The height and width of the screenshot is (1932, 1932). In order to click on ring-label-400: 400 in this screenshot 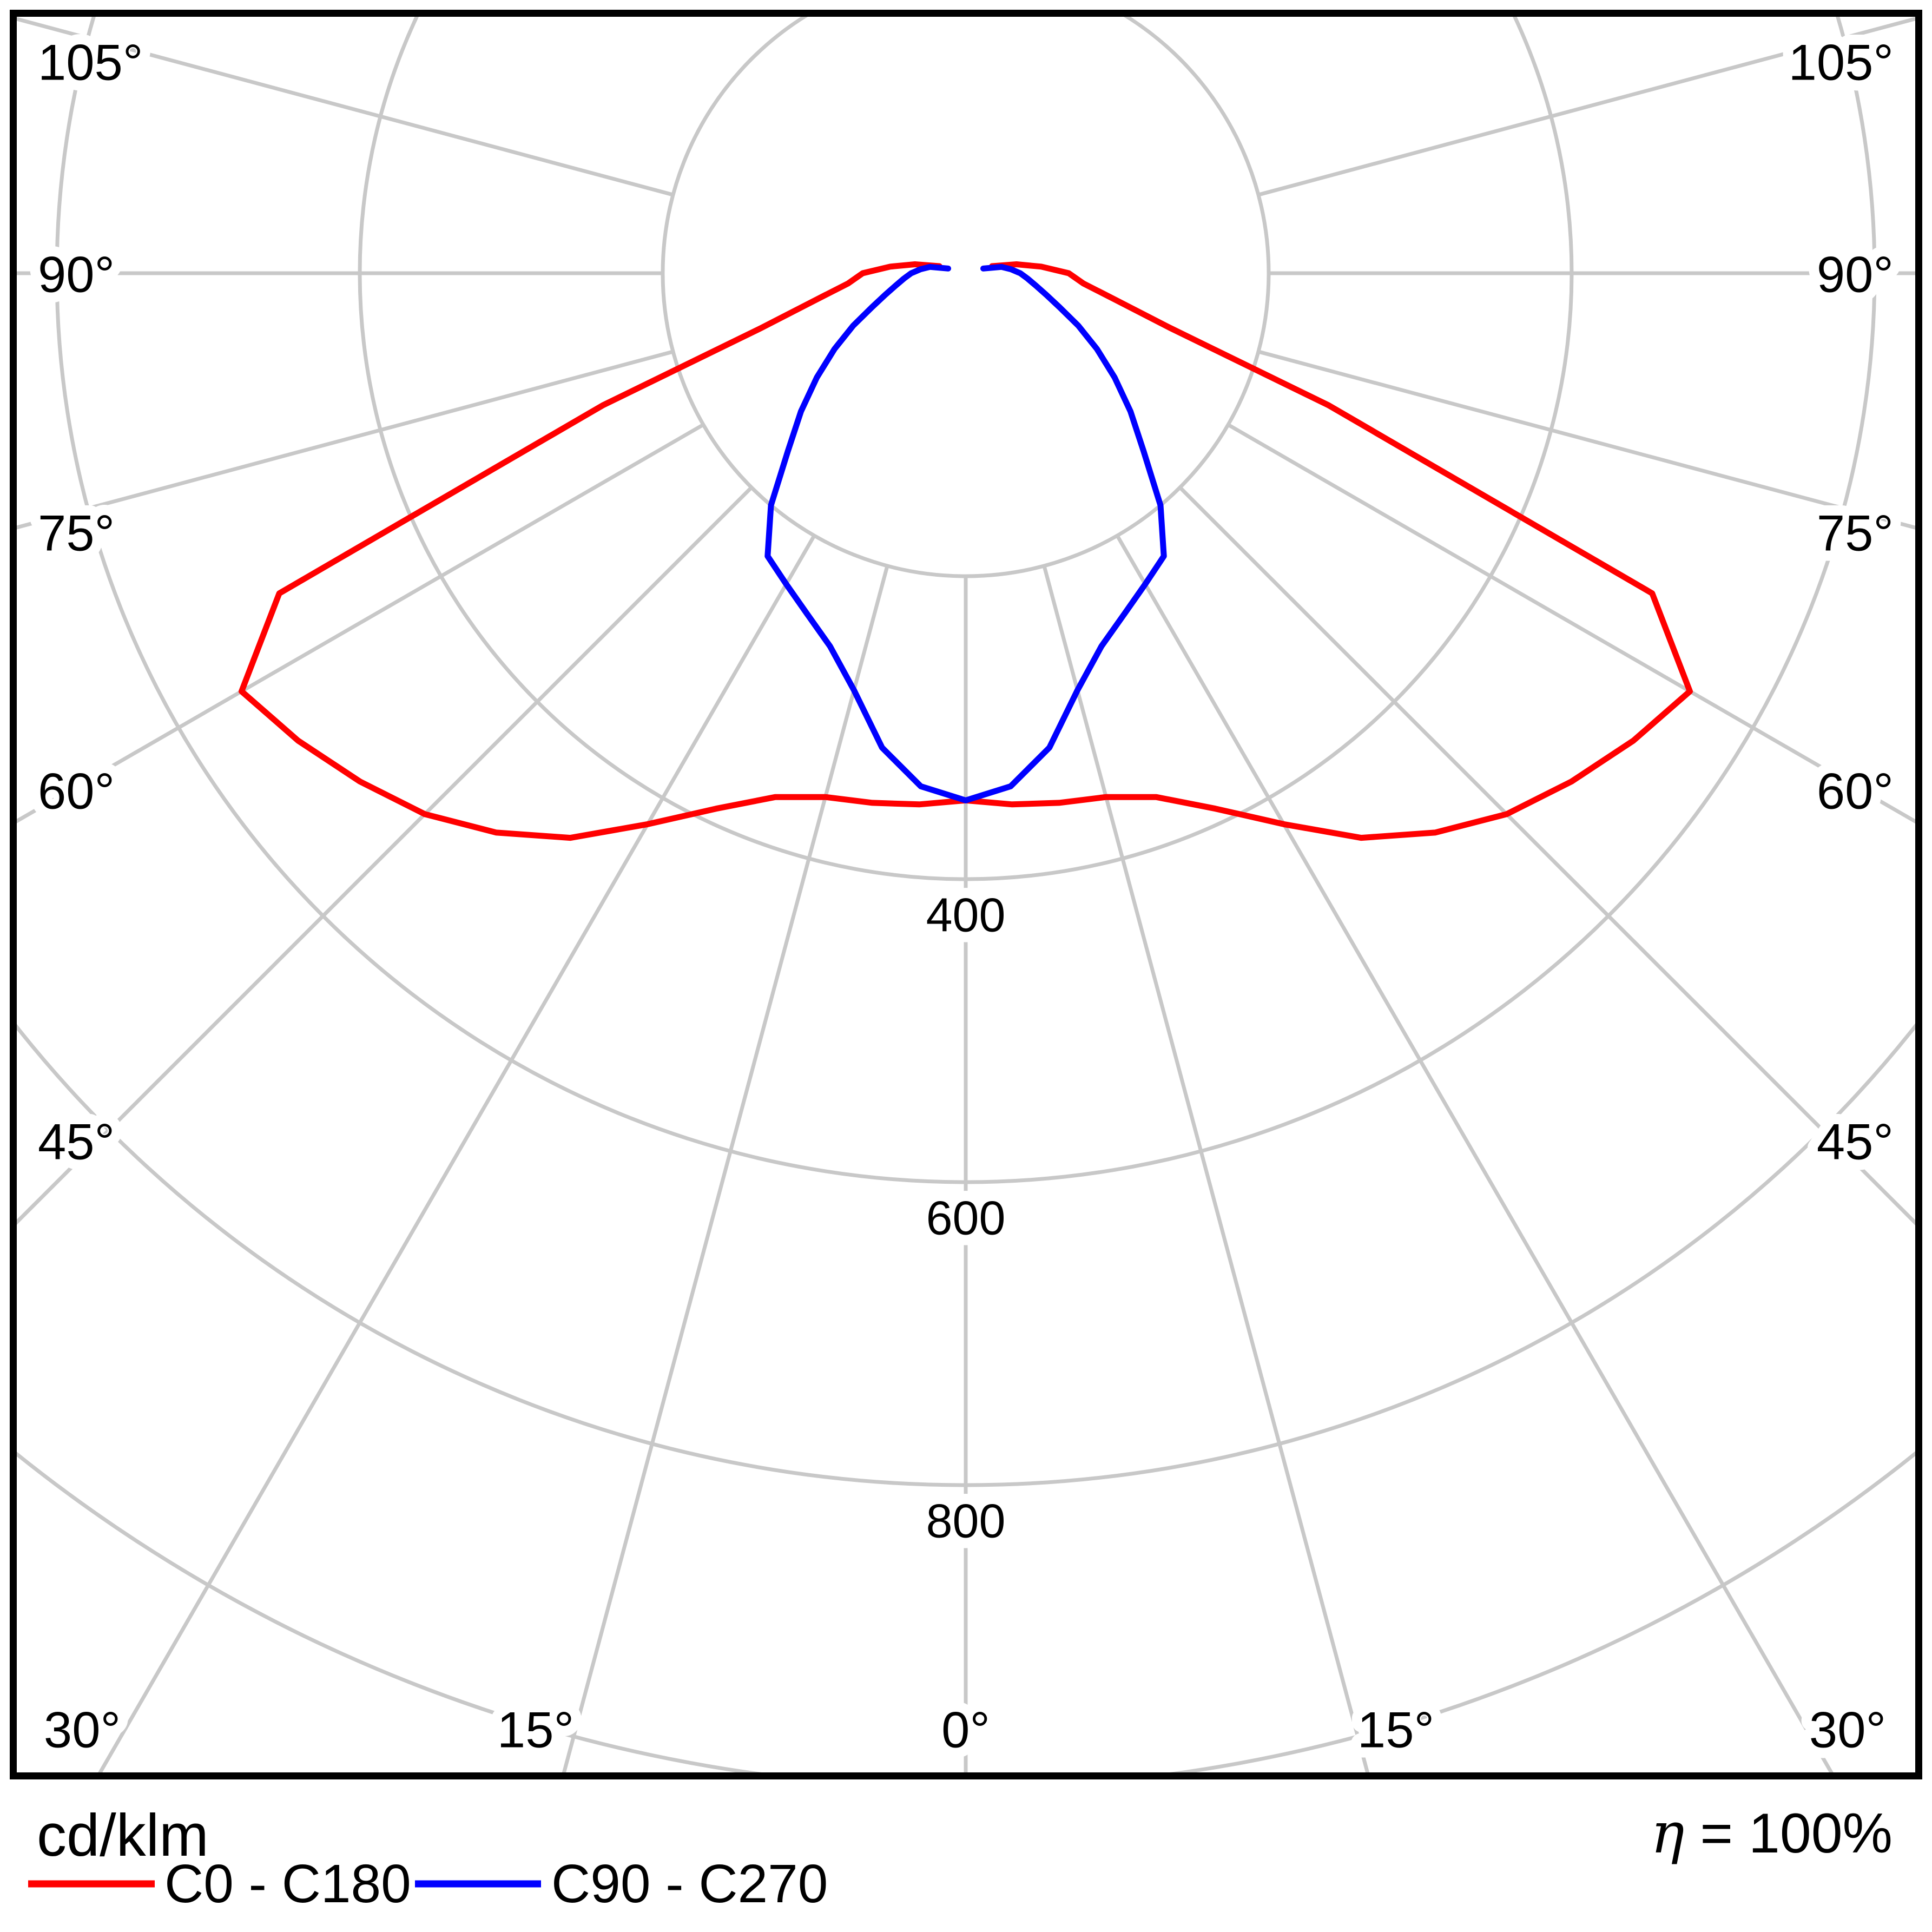, I will do `click(966, 915)`.